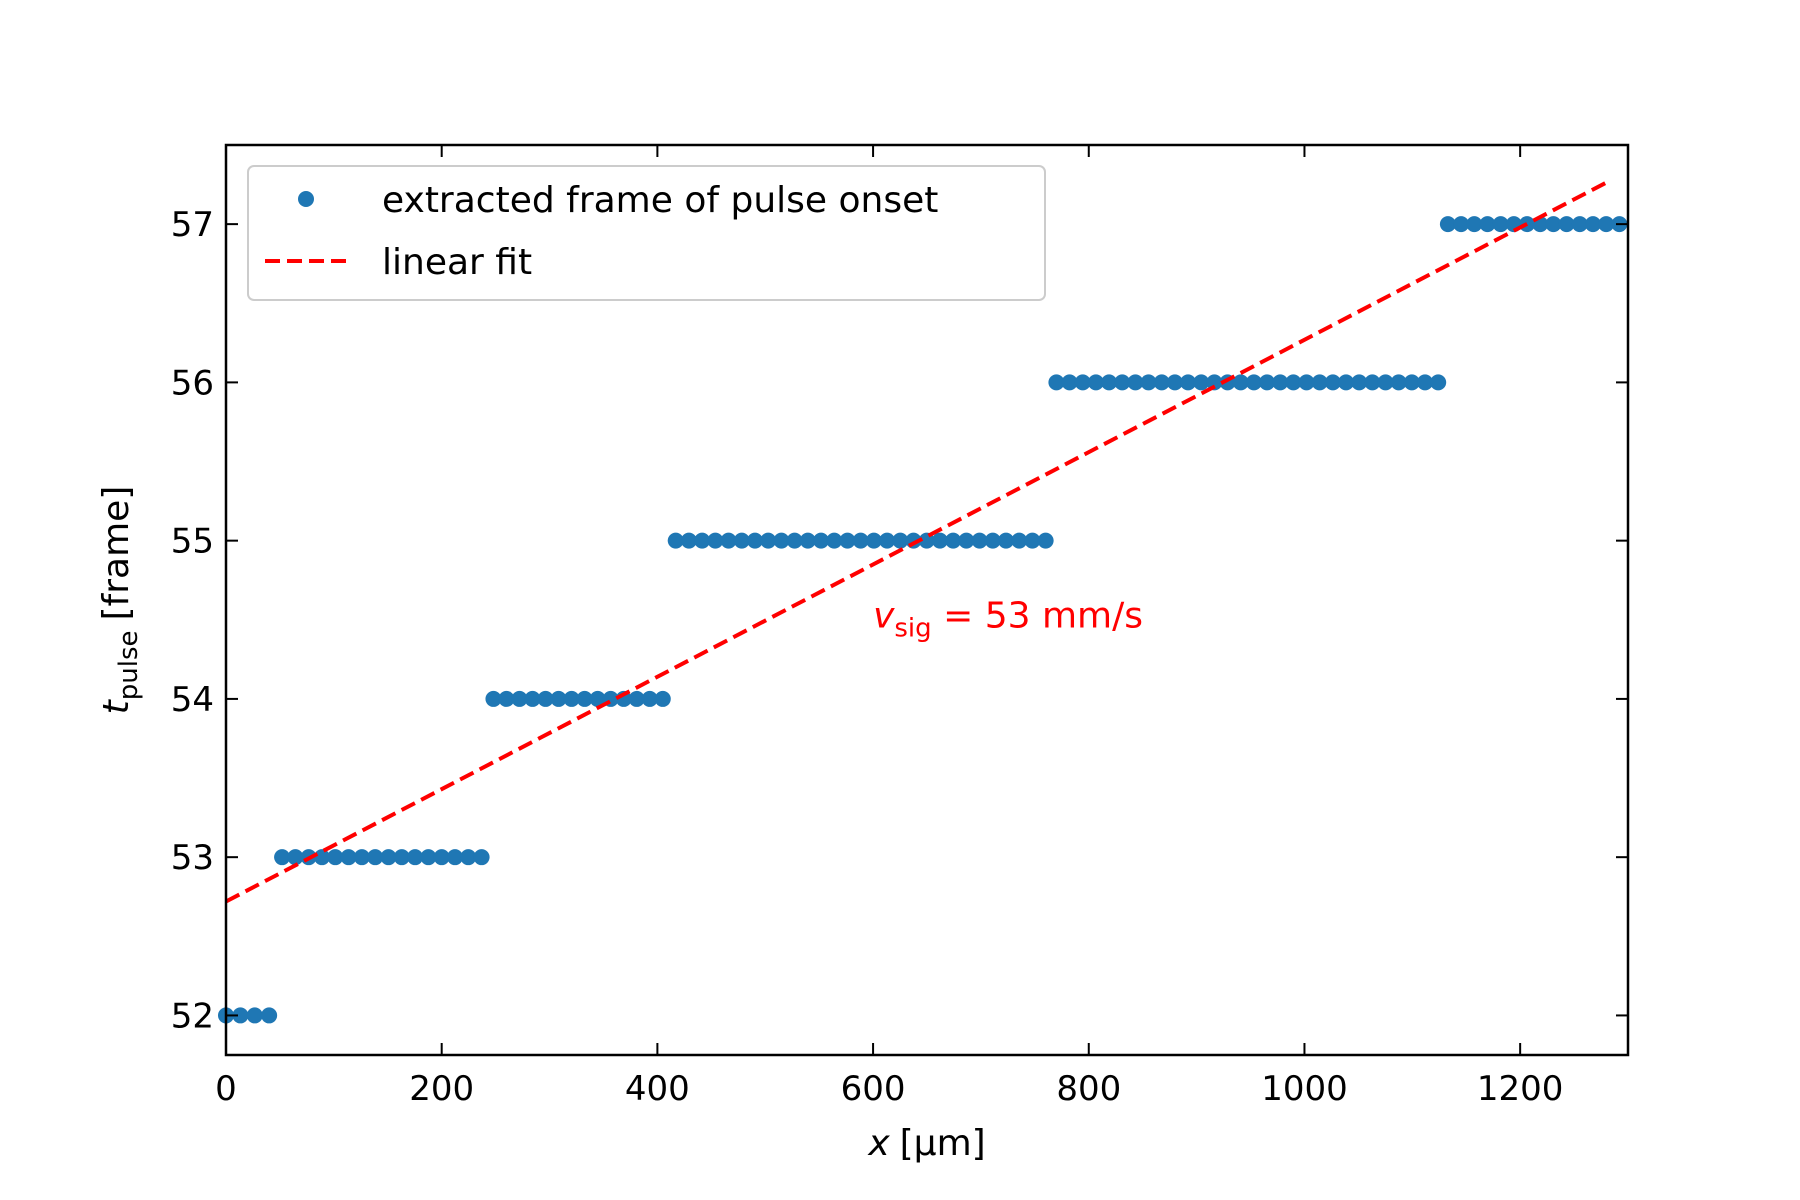 Image resolution: width=1800 pixels, height=1200 pixels. Describe the element at coordinates (116, 706) in the screenshot. I see `y-axis-variable: t` at that location.